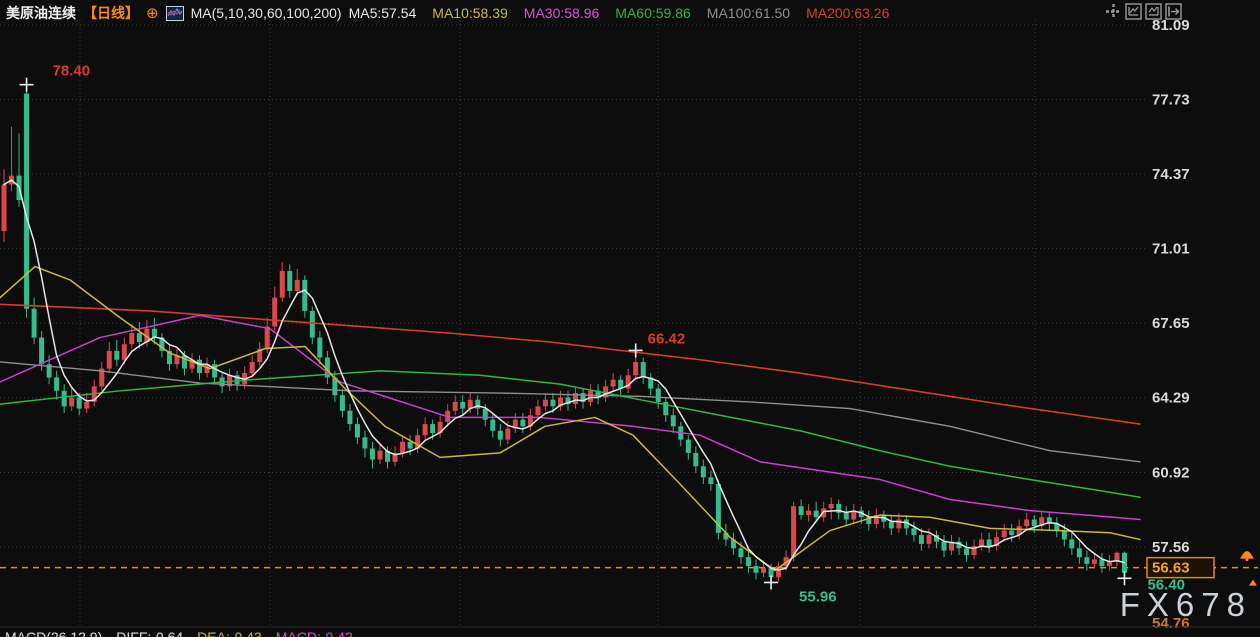 This screenshot has width=1260, height=637. Describe the element at coordinates (818, 596) in the screenshot. I see `price-annotation: 55.96` at that location.